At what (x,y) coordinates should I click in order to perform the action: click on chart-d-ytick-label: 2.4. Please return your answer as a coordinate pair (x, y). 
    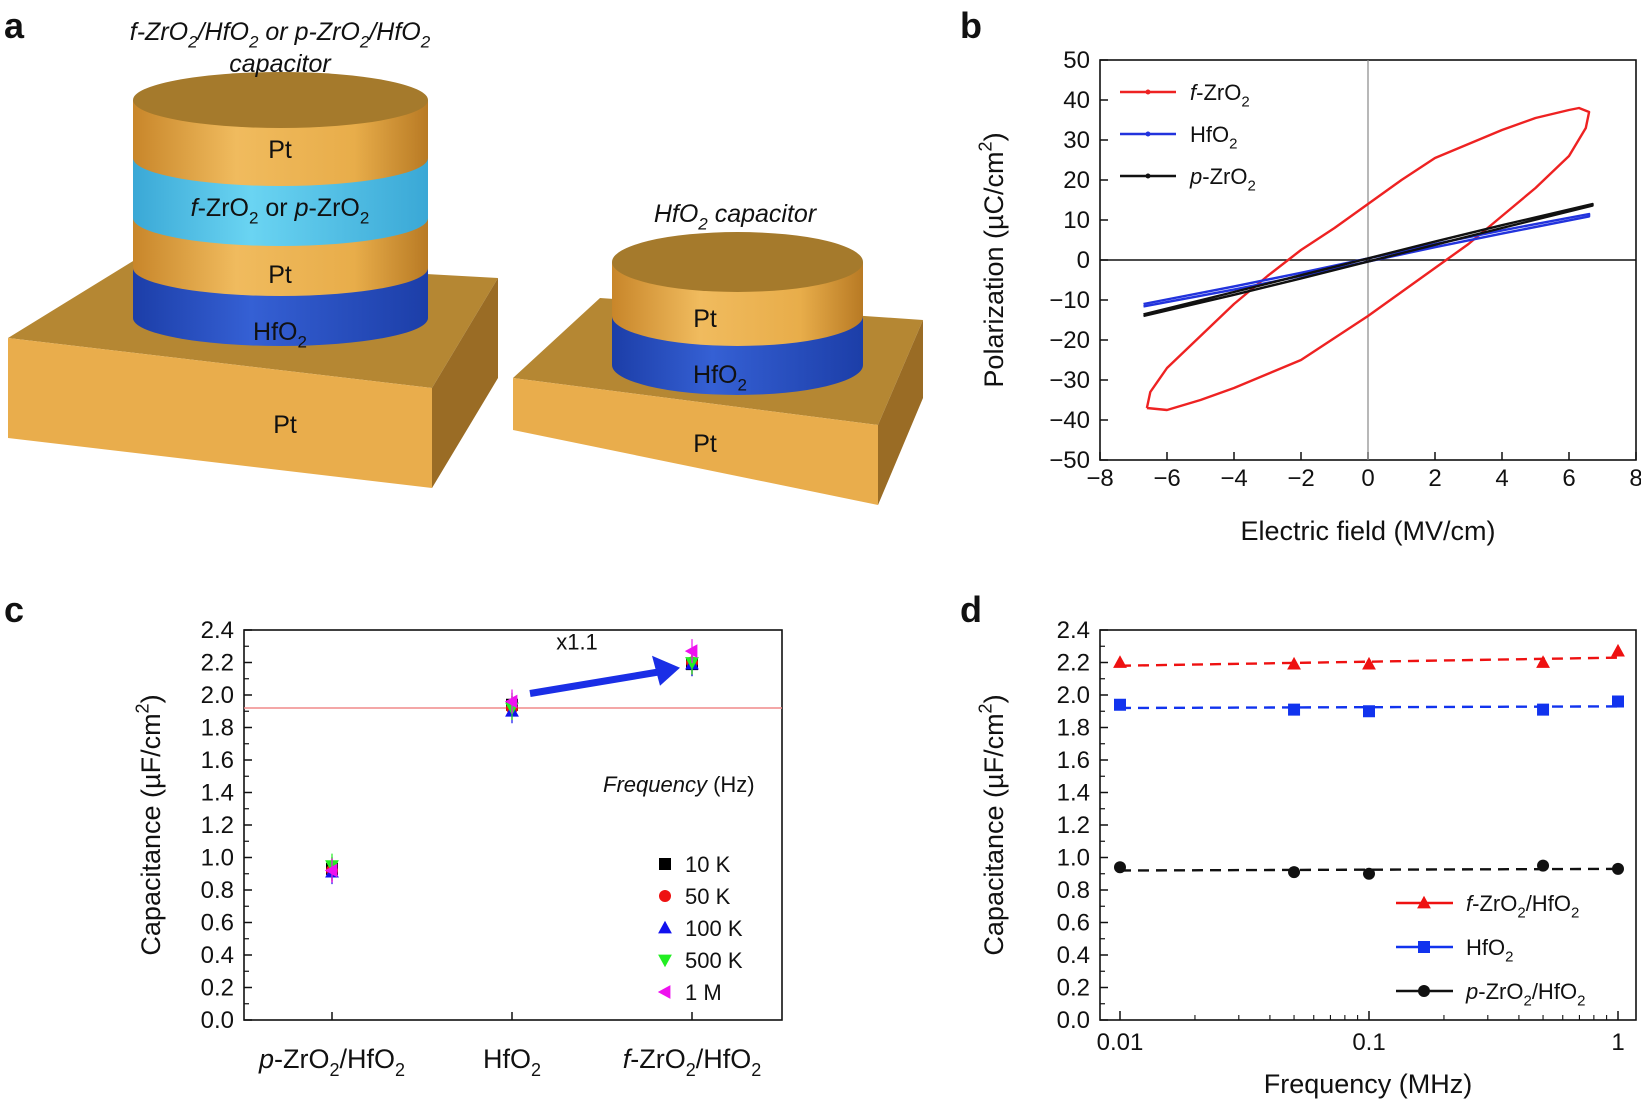
    Looking at the image, I should click on (1073, 630).